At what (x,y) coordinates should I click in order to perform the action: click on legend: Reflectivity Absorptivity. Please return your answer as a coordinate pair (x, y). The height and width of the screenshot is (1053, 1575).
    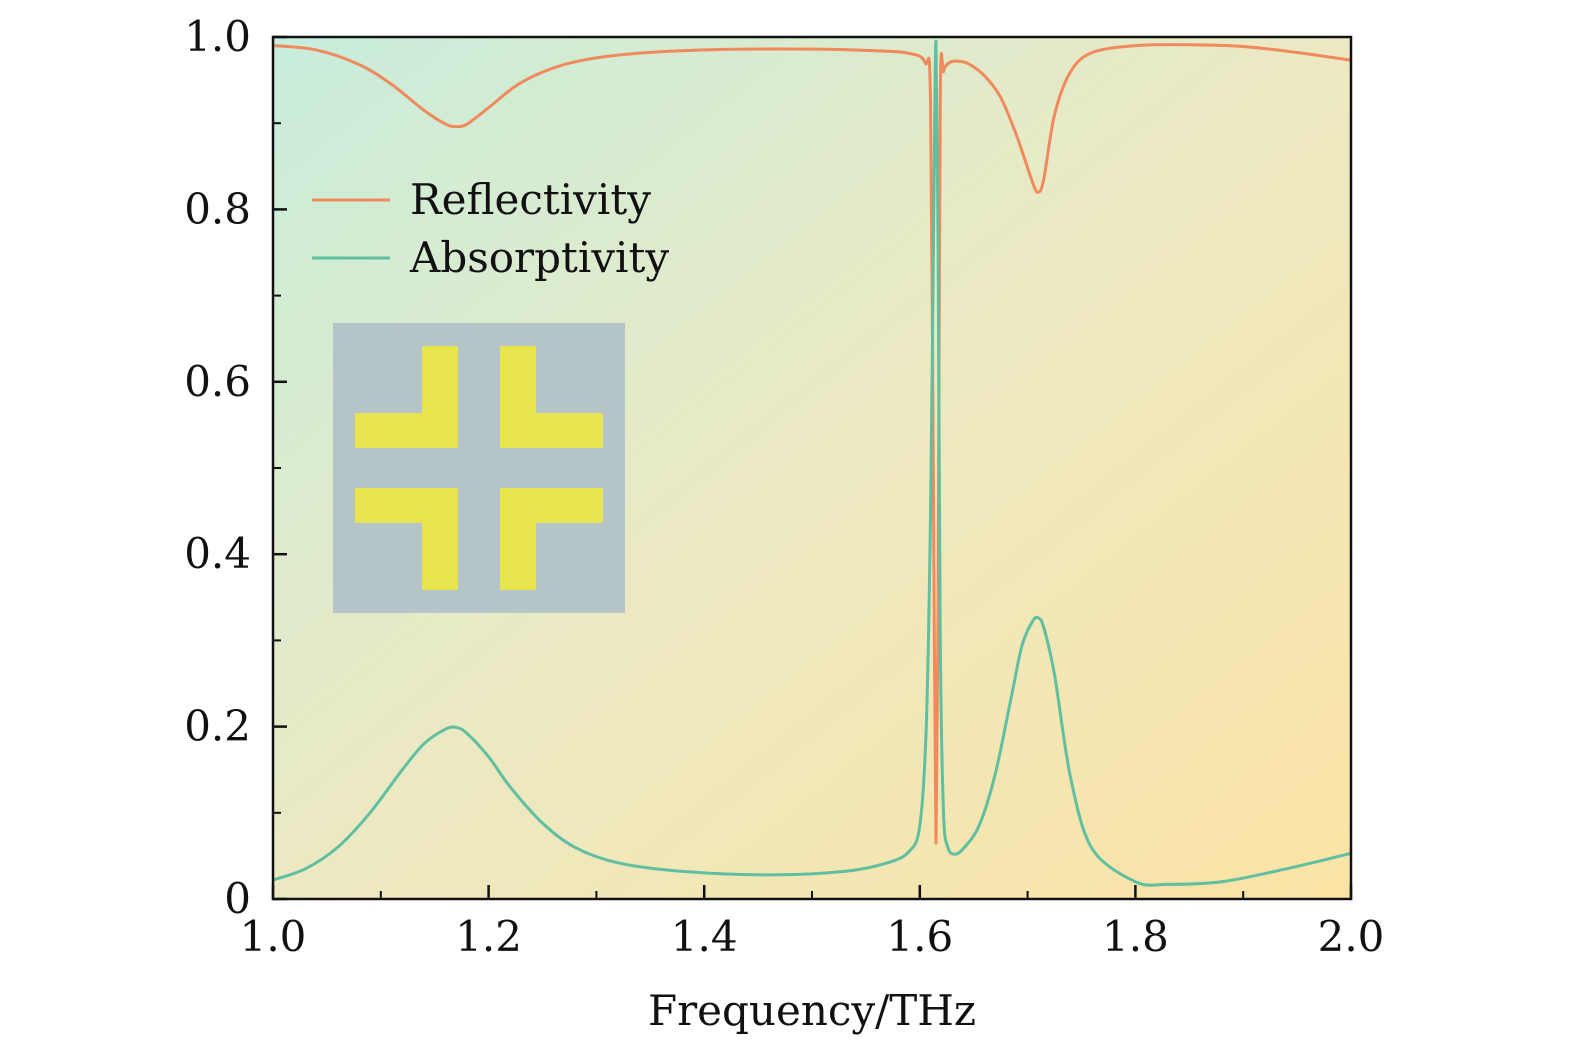
    Looking at the image, I should click on (490, 228).